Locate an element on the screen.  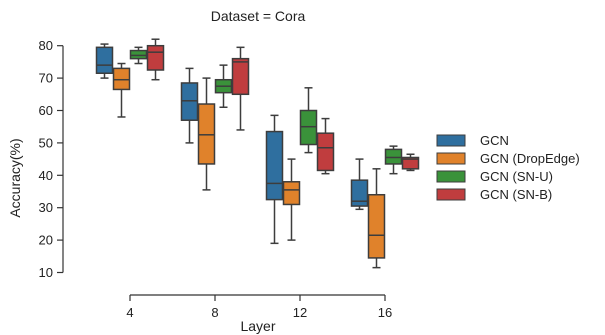
y-tick-label: 70 is located at coordinates (46, 78).